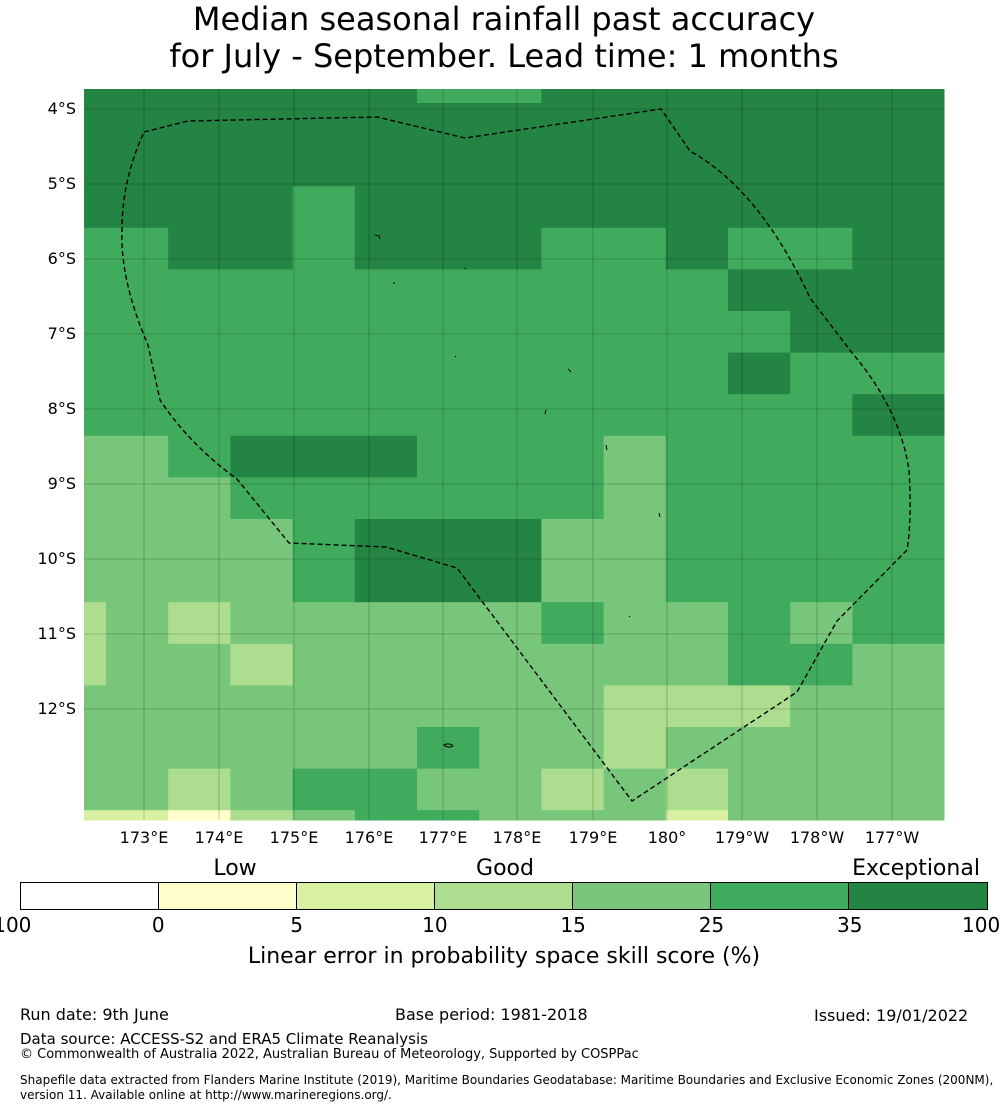 This screenshot has width=1008, height=1110. Describe the element at coordinates (817, 837) in the screenshot. I see `longitude-label: 178°W` at that location.